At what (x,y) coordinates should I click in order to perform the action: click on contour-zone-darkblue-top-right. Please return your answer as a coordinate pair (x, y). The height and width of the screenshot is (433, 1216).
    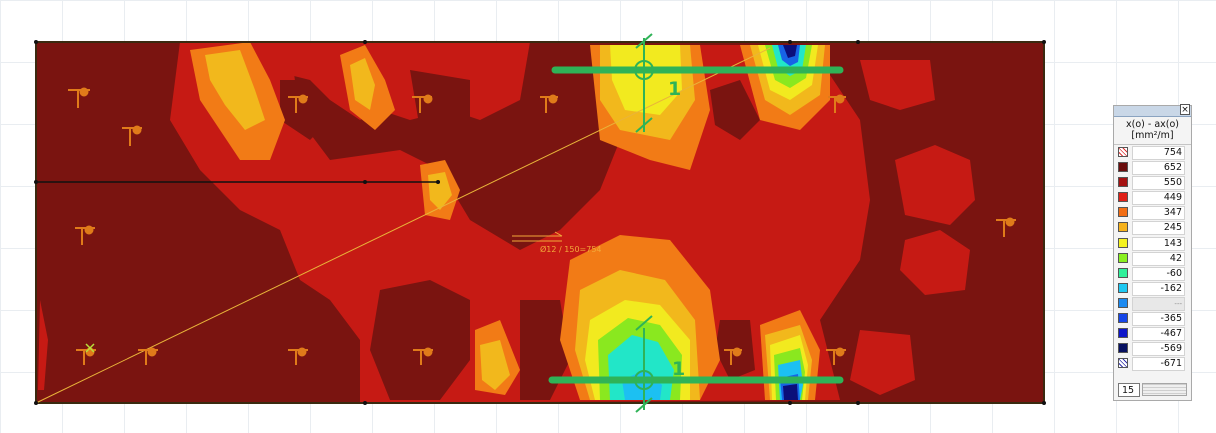
    Looking at the image, I should click on (790, 51).